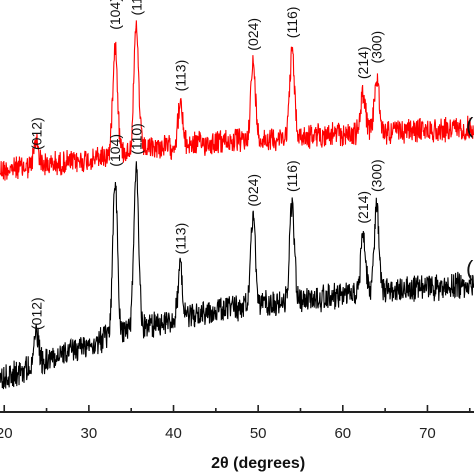  Describe the element at coordinates (470, 125) in the screenshot. I see `series-tag-1: (` at that location.